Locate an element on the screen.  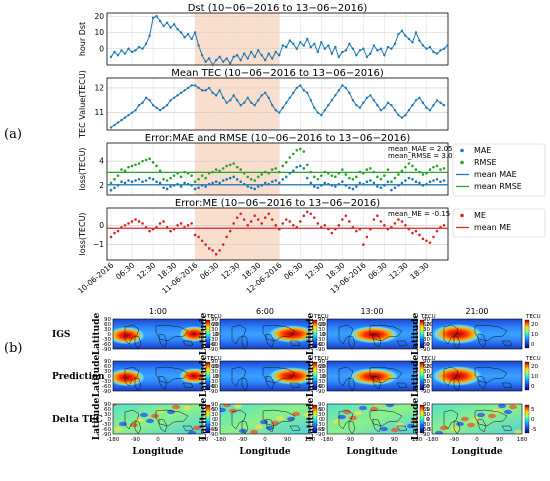
lon-tick-label: 180 is located at coordinates (203, 440).